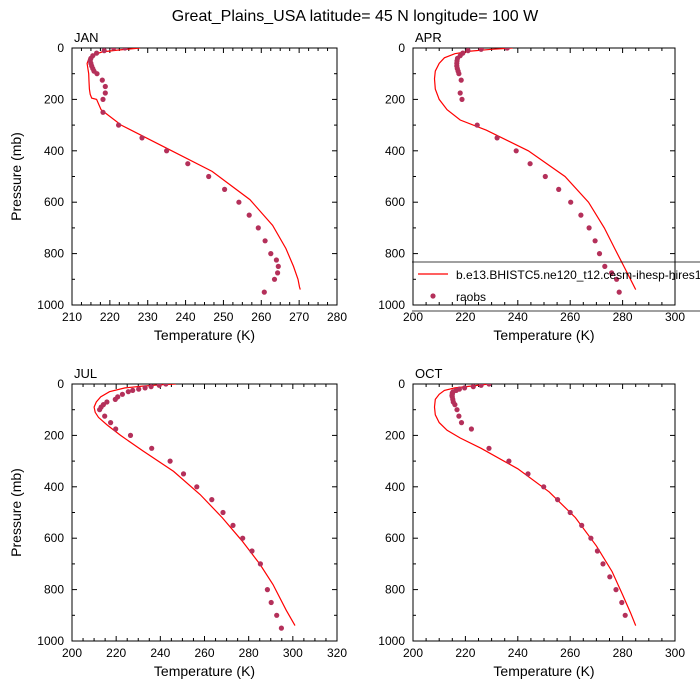  Describe the element at coordinates (433, 296) in the screenshot. I see `legend-obs-swatch` at that location.